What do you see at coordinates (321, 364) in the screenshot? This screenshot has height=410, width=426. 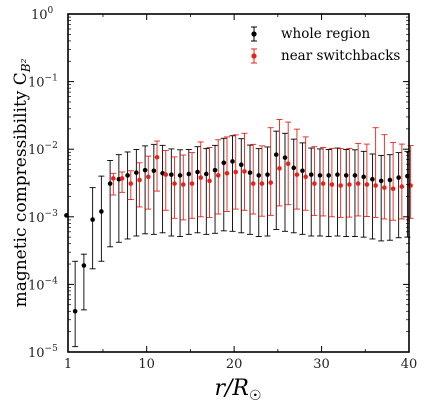 I see `x-tick-label: 30` at bounding box center [321, 364].